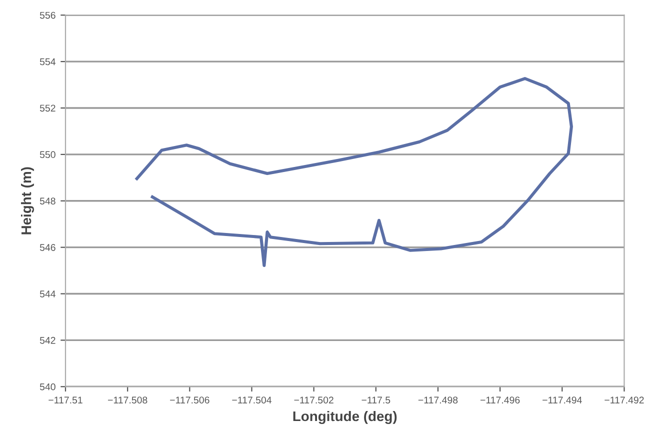 This screenshot has width=655, height=432. What do you see at coordinates (48, 62) in the screenshot?
I see `y-tick-label: 554` at bounding box center [48, 62].